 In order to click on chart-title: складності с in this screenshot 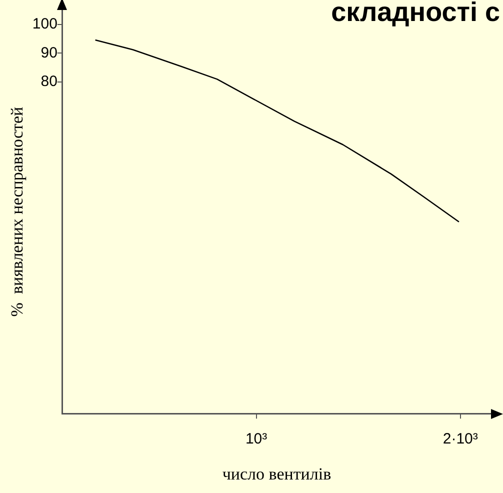, I will do `click(415, 13)`.